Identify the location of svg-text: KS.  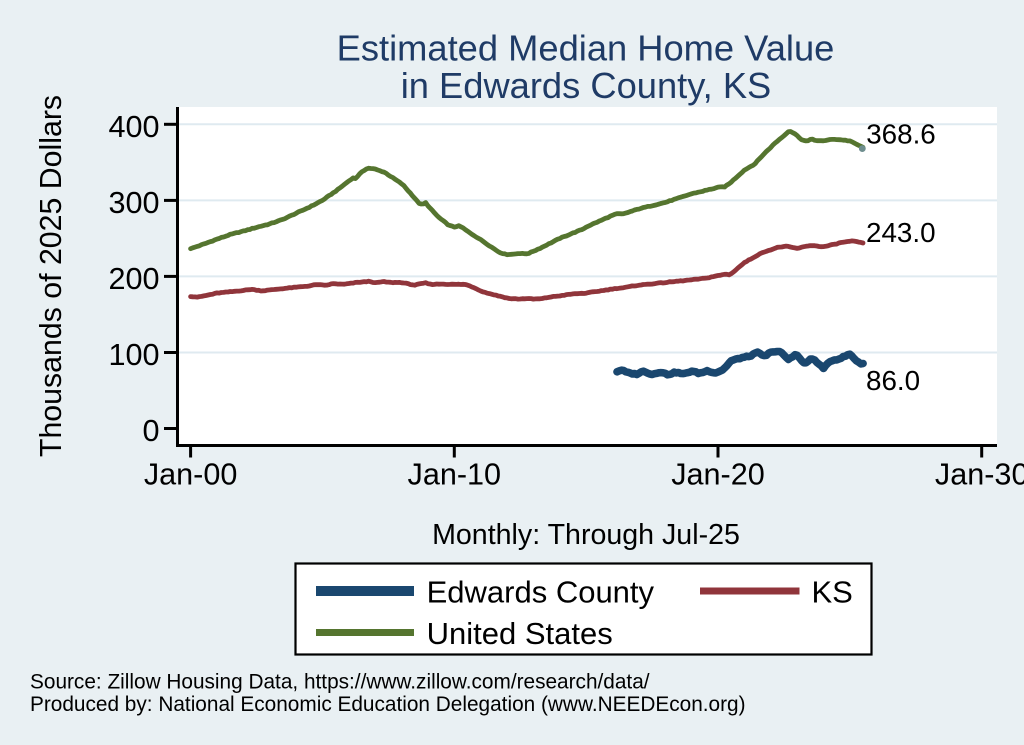
(832, 592).